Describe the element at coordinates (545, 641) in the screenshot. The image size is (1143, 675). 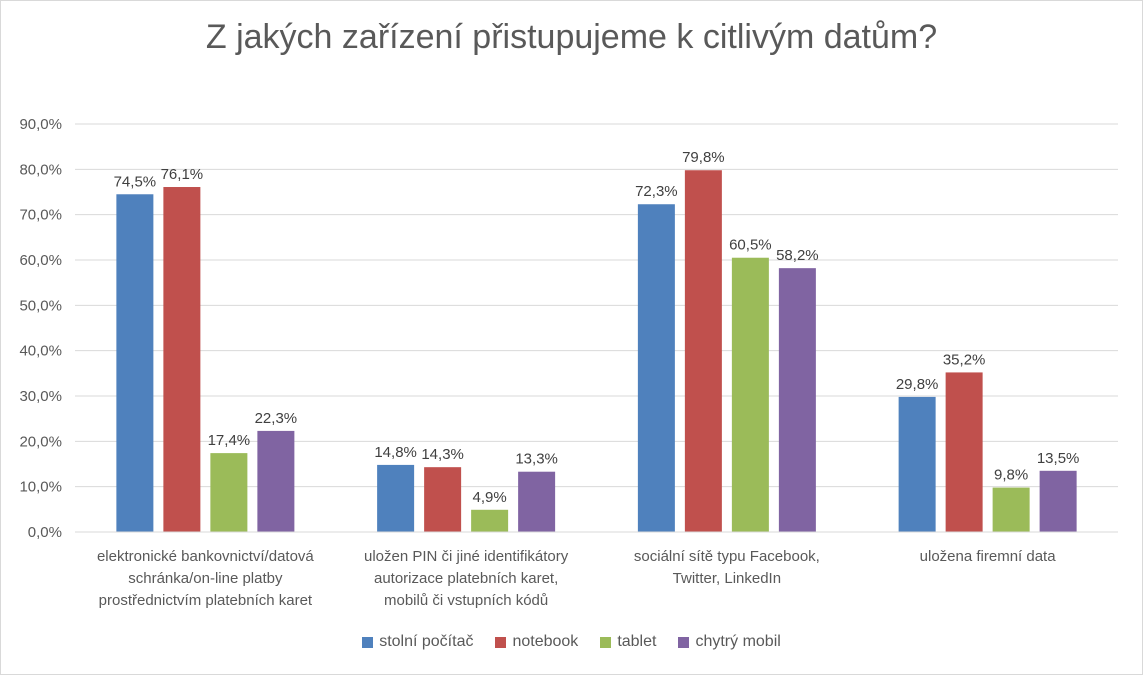
I see `legend-label: notebook` at that location.